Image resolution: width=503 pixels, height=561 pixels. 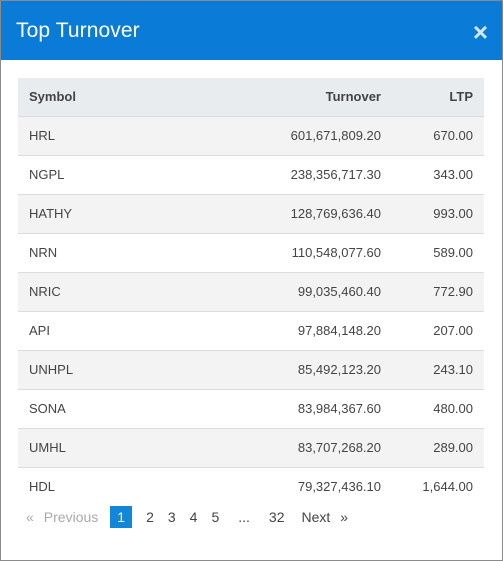 I want to click on ltp-cell: 589.00, so click(x=438, y=252).